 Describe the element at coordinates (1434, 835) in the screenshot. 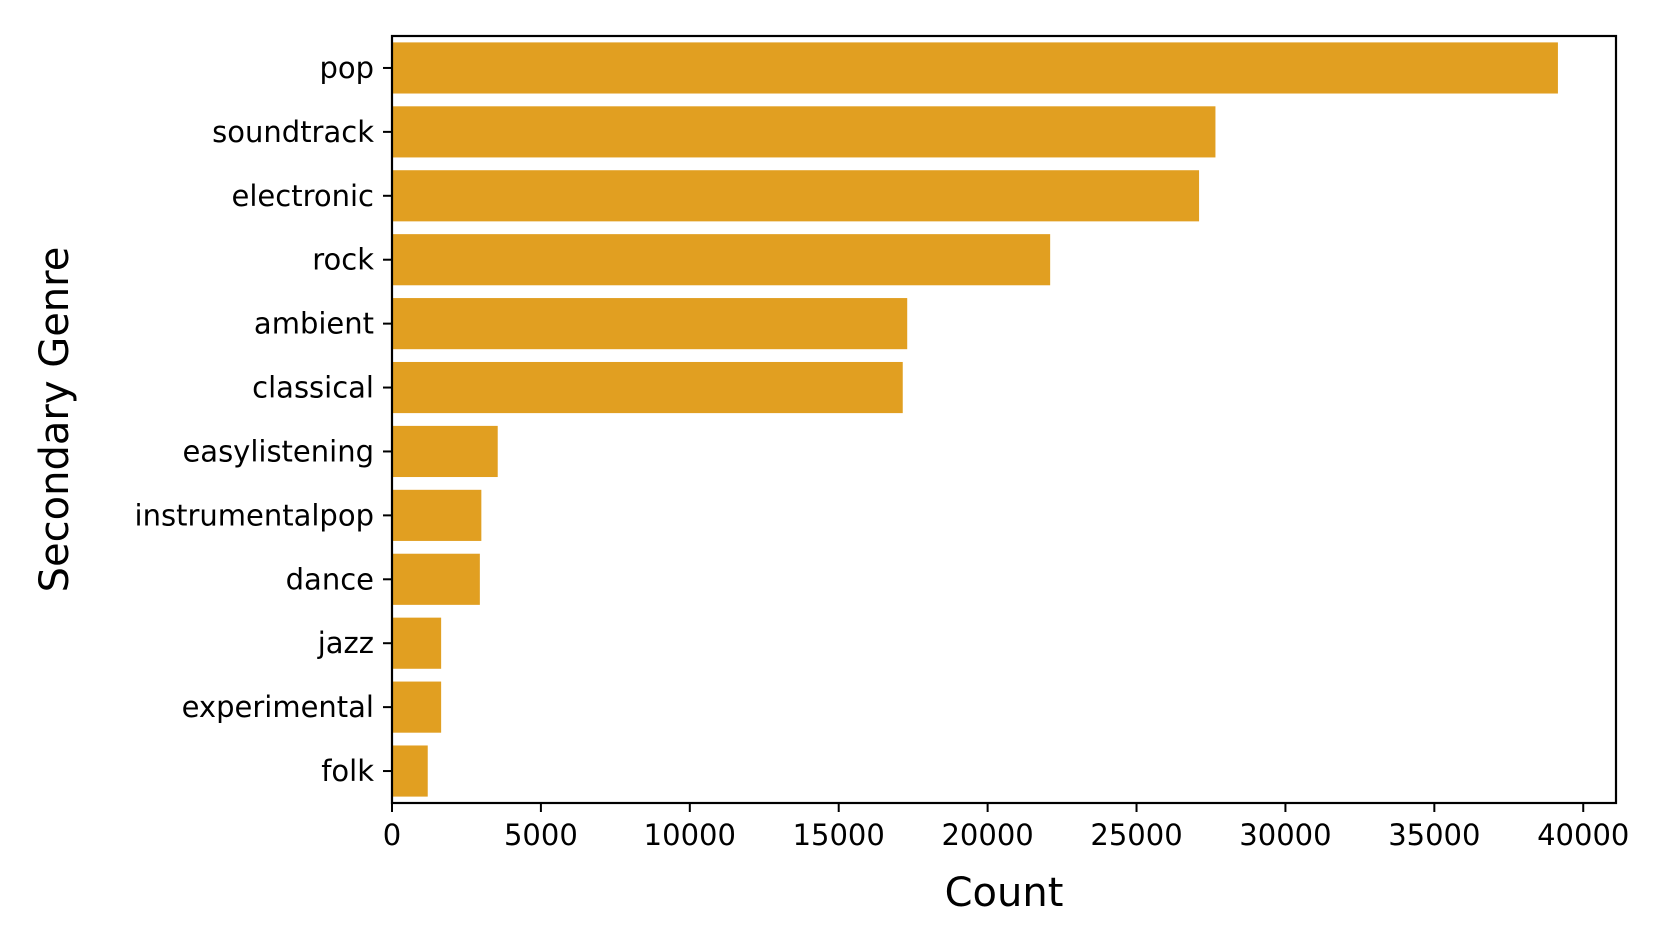

I see `x-tick-label: 35000` at that location.